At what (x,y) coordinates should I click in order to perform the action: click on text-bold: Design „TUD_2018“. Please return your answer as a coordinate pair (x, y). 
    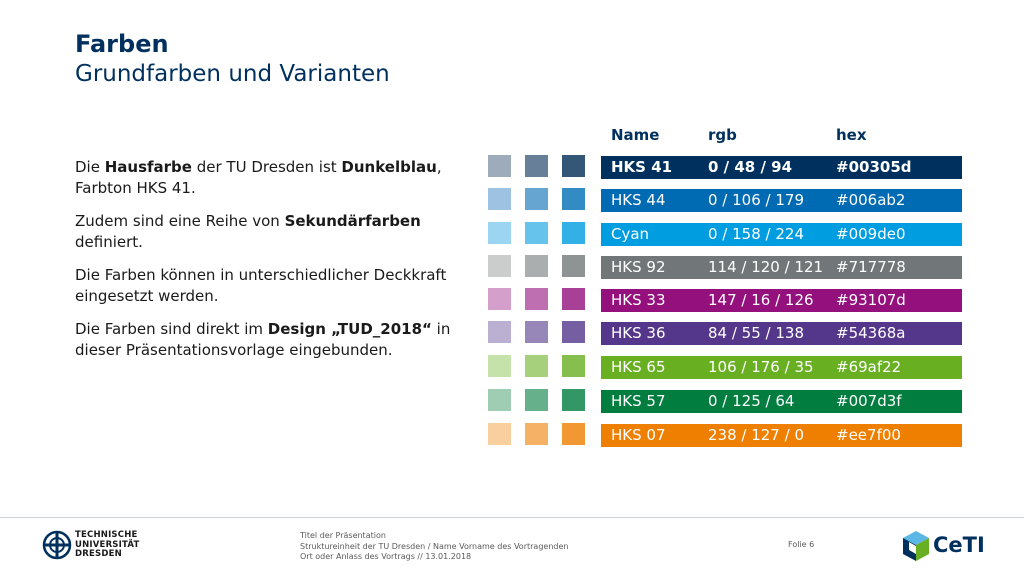
    Looking at the image, I should click on (349, 329).